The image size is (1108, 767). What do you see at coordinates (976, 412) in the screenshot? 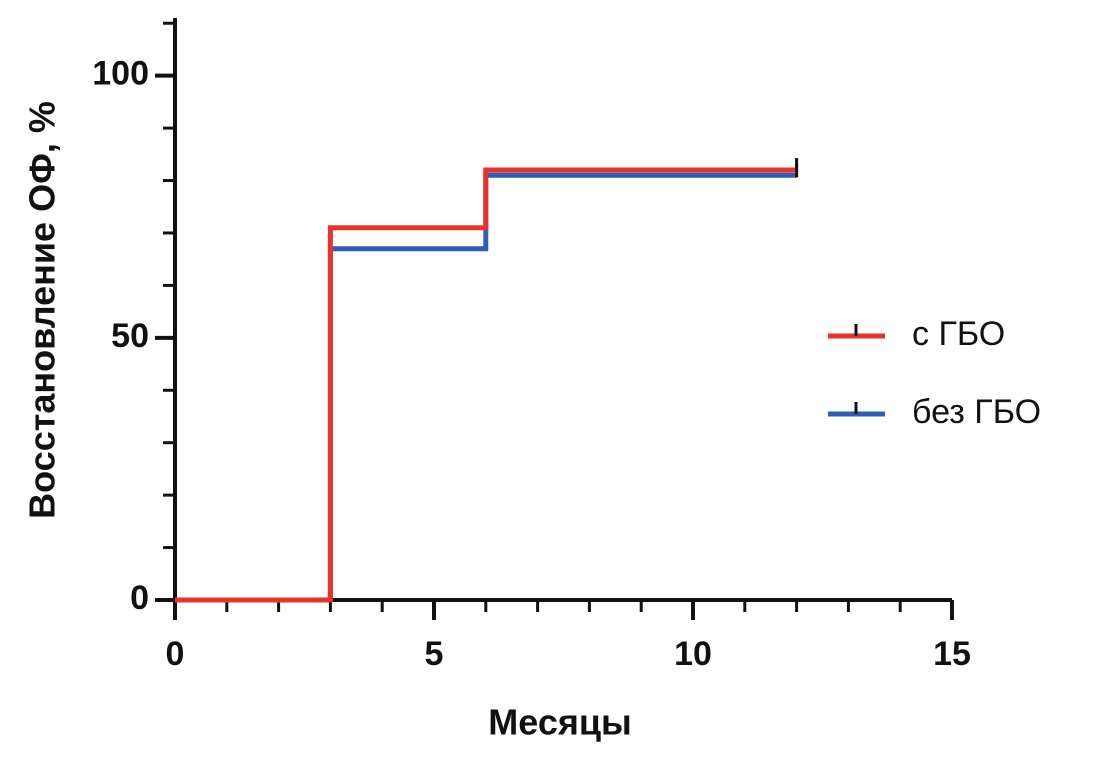
I see `legend-label: без ГБО` at bounding box center [976, 412].